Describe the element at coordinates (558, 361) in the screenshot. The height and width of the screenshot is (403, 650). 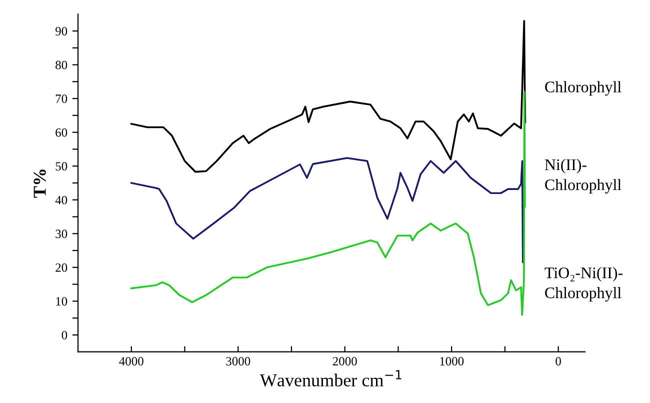
I see `x-tick-label: 0` at that location.